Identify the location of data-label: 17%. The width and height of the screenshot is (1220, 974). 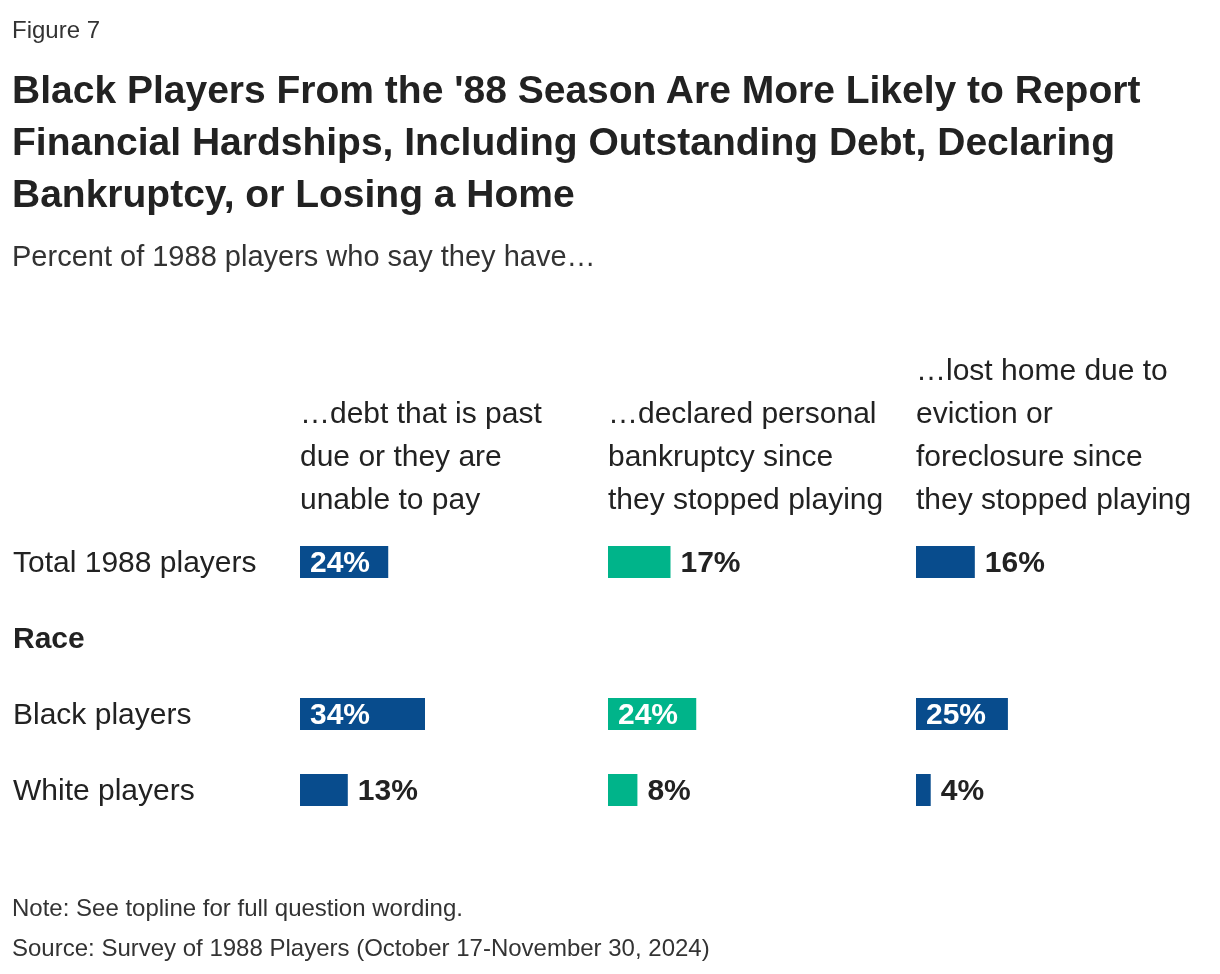
(710, 561).